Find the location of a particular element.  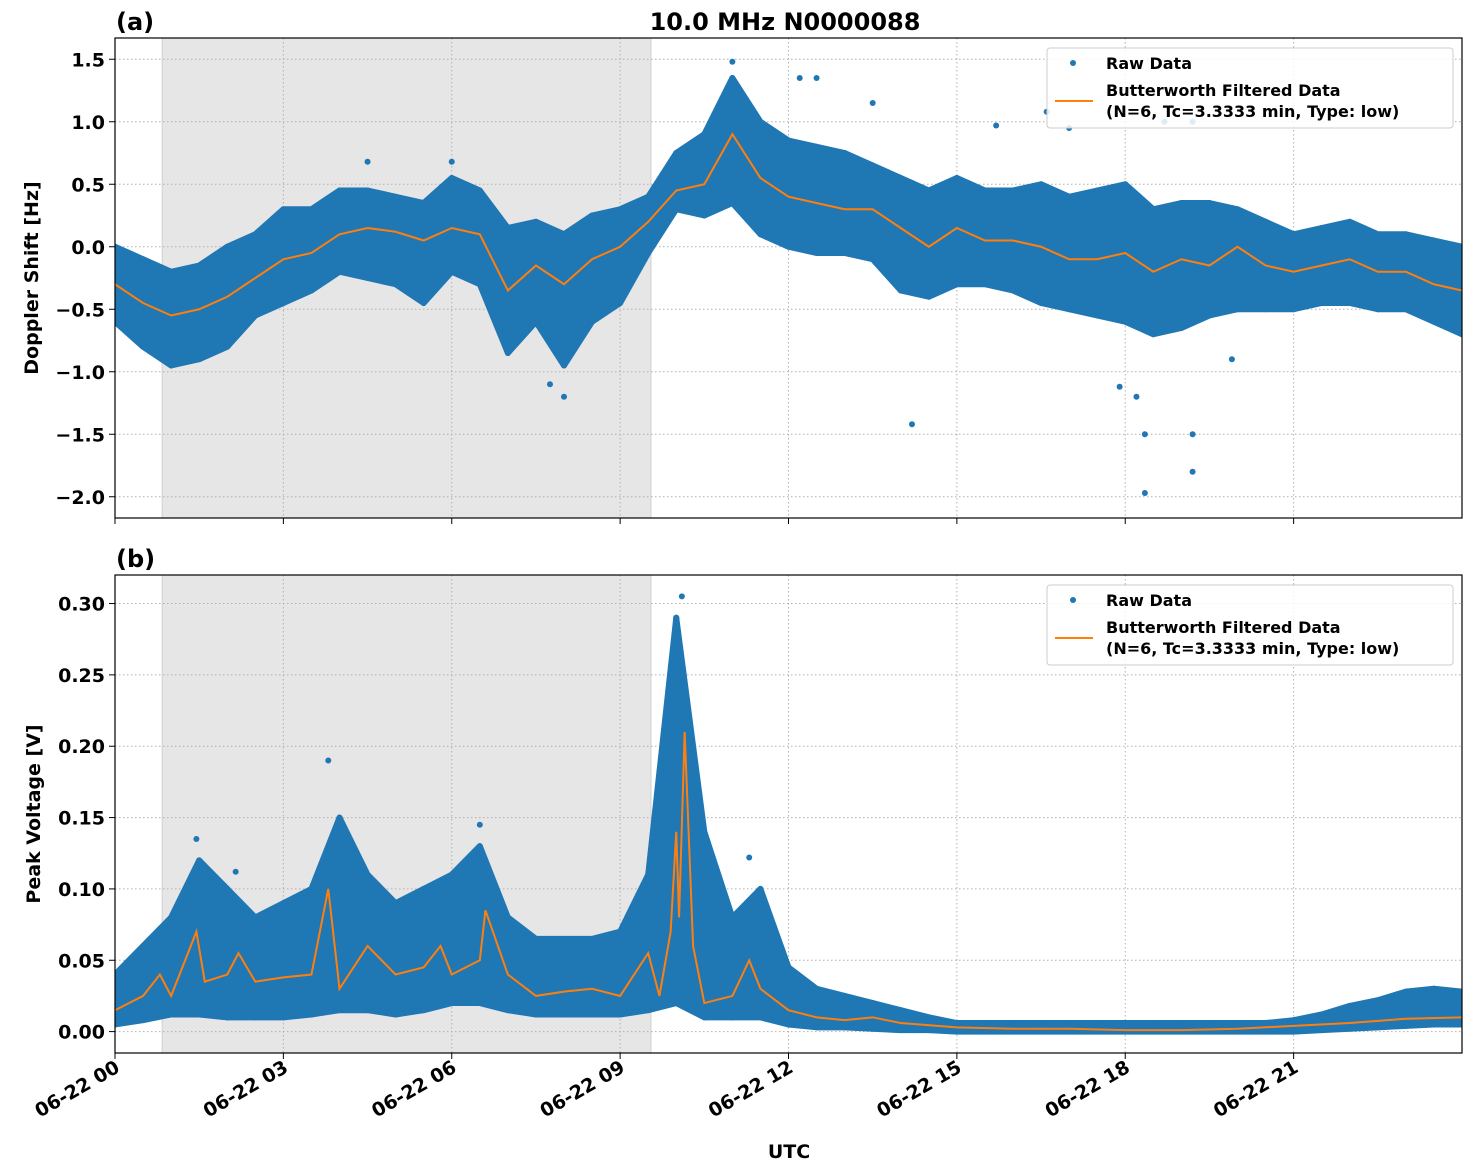

x-tick-label: 06-22 15 is located at coordinates (919, 1089).